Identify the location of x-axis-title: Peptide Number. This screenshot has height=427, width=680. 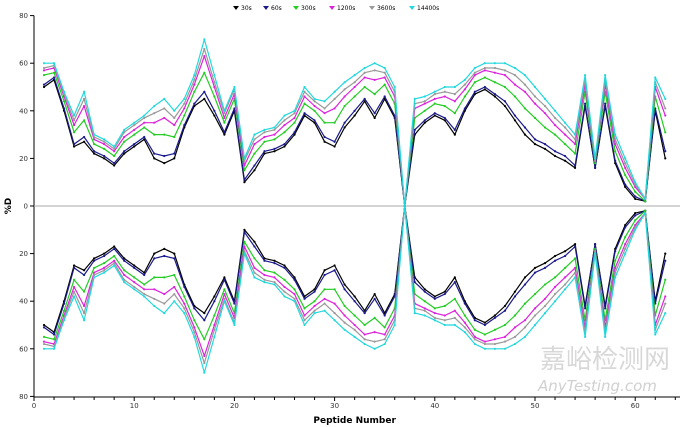
(354, 421).